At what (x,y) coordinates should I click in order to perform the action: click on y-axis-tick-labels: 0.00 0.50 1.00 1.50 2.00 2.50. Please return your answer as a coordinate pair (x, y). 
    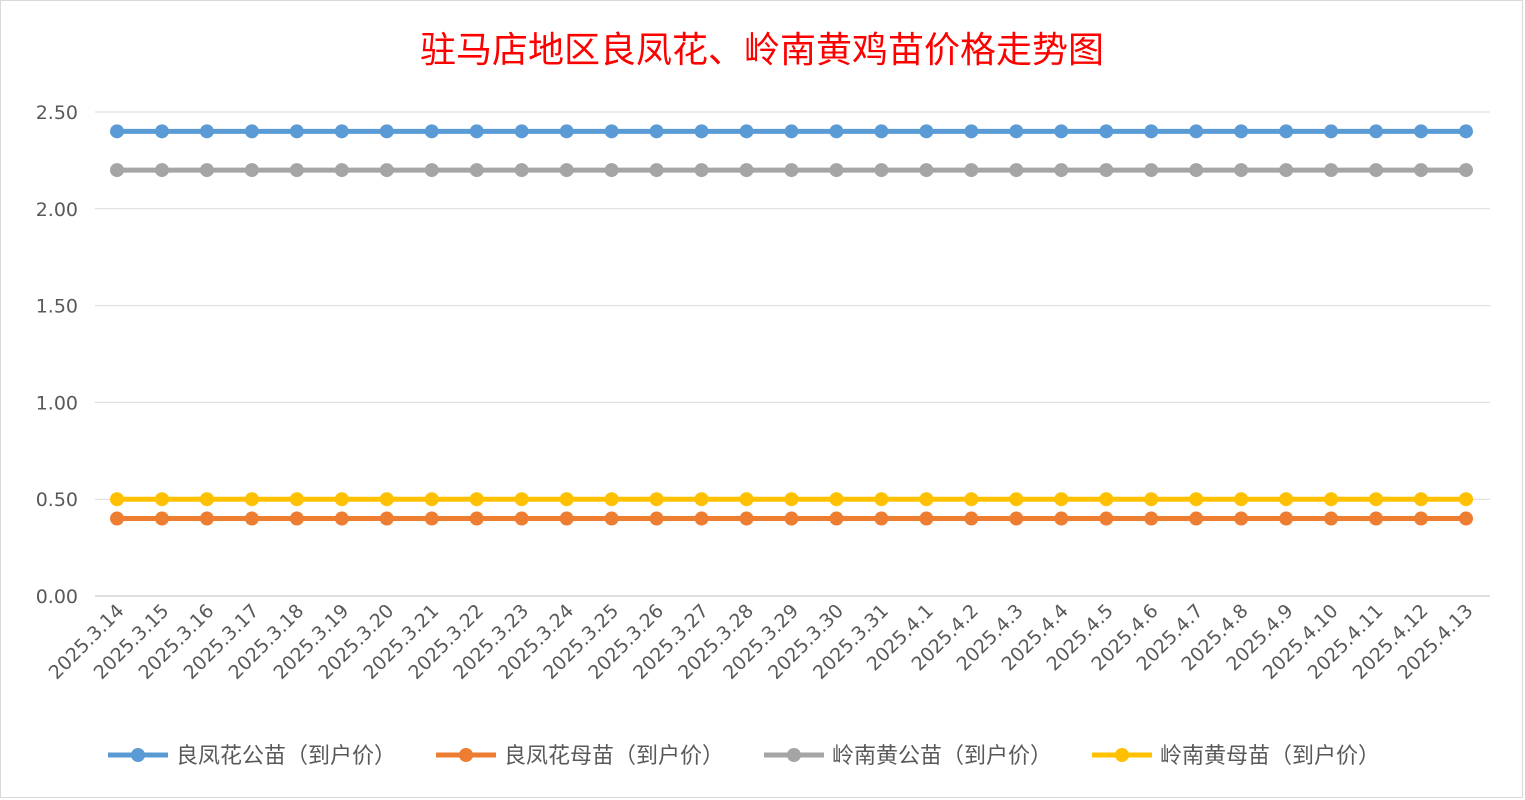
    Looking at the image, I should click on (57, 355).